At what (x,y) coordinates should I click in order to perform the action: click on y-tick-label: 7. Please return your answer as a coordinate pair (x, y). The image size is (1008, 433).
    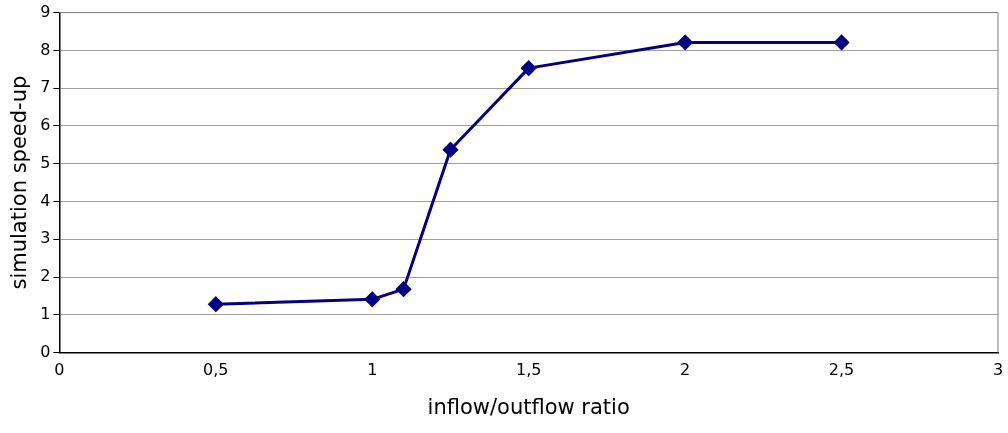
    Looking at the image, I should click on (45, 87).